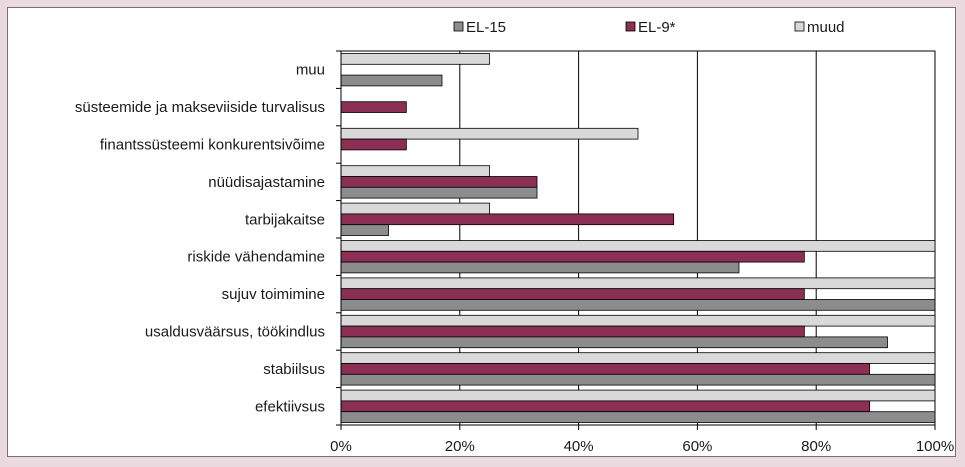  What do you see at coordinates (486, 27) in the screenshot?
I see `legend-label-el-15: EL-15` at bounding box center [486, 27].